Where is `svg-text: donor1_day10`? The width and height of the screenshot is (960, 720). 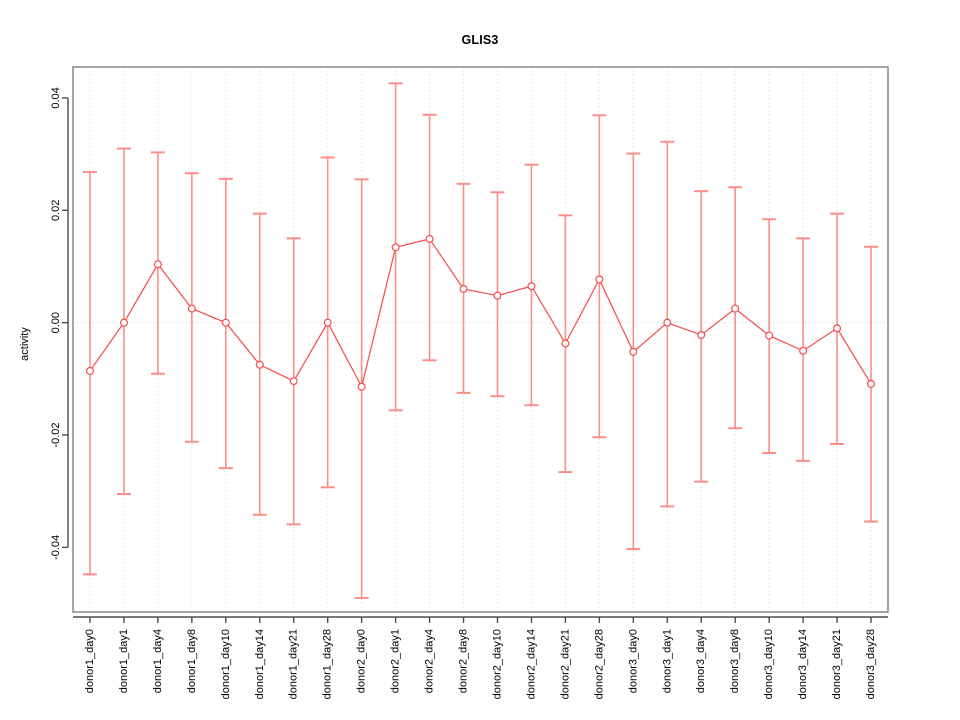
svg-text: donor1_day10 is located at coordinates (226, 664).